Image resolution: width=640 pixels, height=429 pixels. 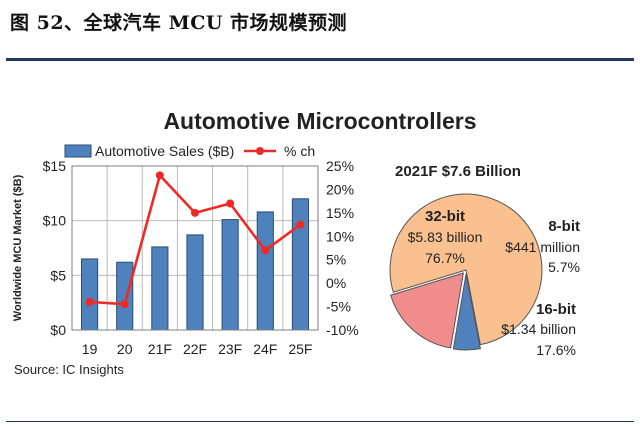 I want to click on pie-label-16bit-amount: $1.34 billion, so click(x=538, y=329).